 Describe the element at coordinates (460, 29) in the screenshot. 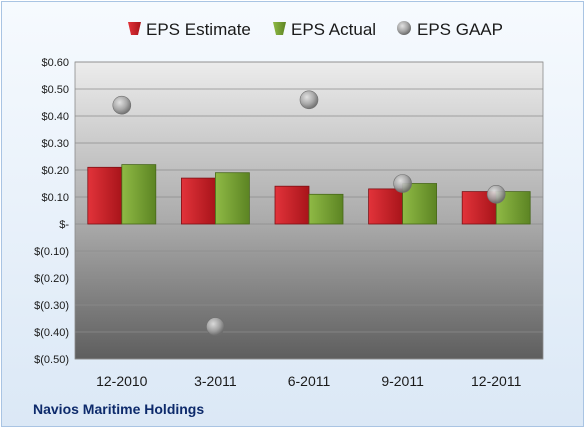

I see `legend-label-gaap: EPS GAAP` at that location.